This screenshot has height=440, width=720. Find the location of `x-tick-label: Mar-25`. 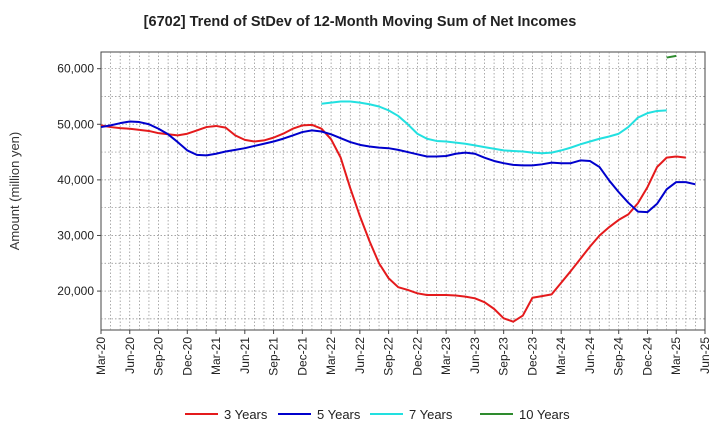

x-tick-label: Mar-25 is located at coordinates (676, 356).